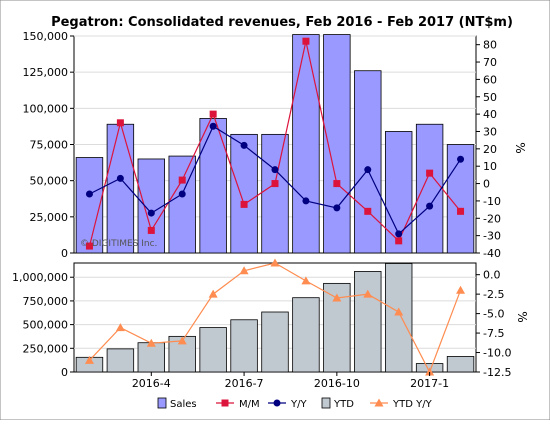 The height and width of the screenshot is (424, 550). What do you see at coordinates (497, 353) in the screenshot?
I see `right-tick-label: -10.0` at bounding box center [497, 353].